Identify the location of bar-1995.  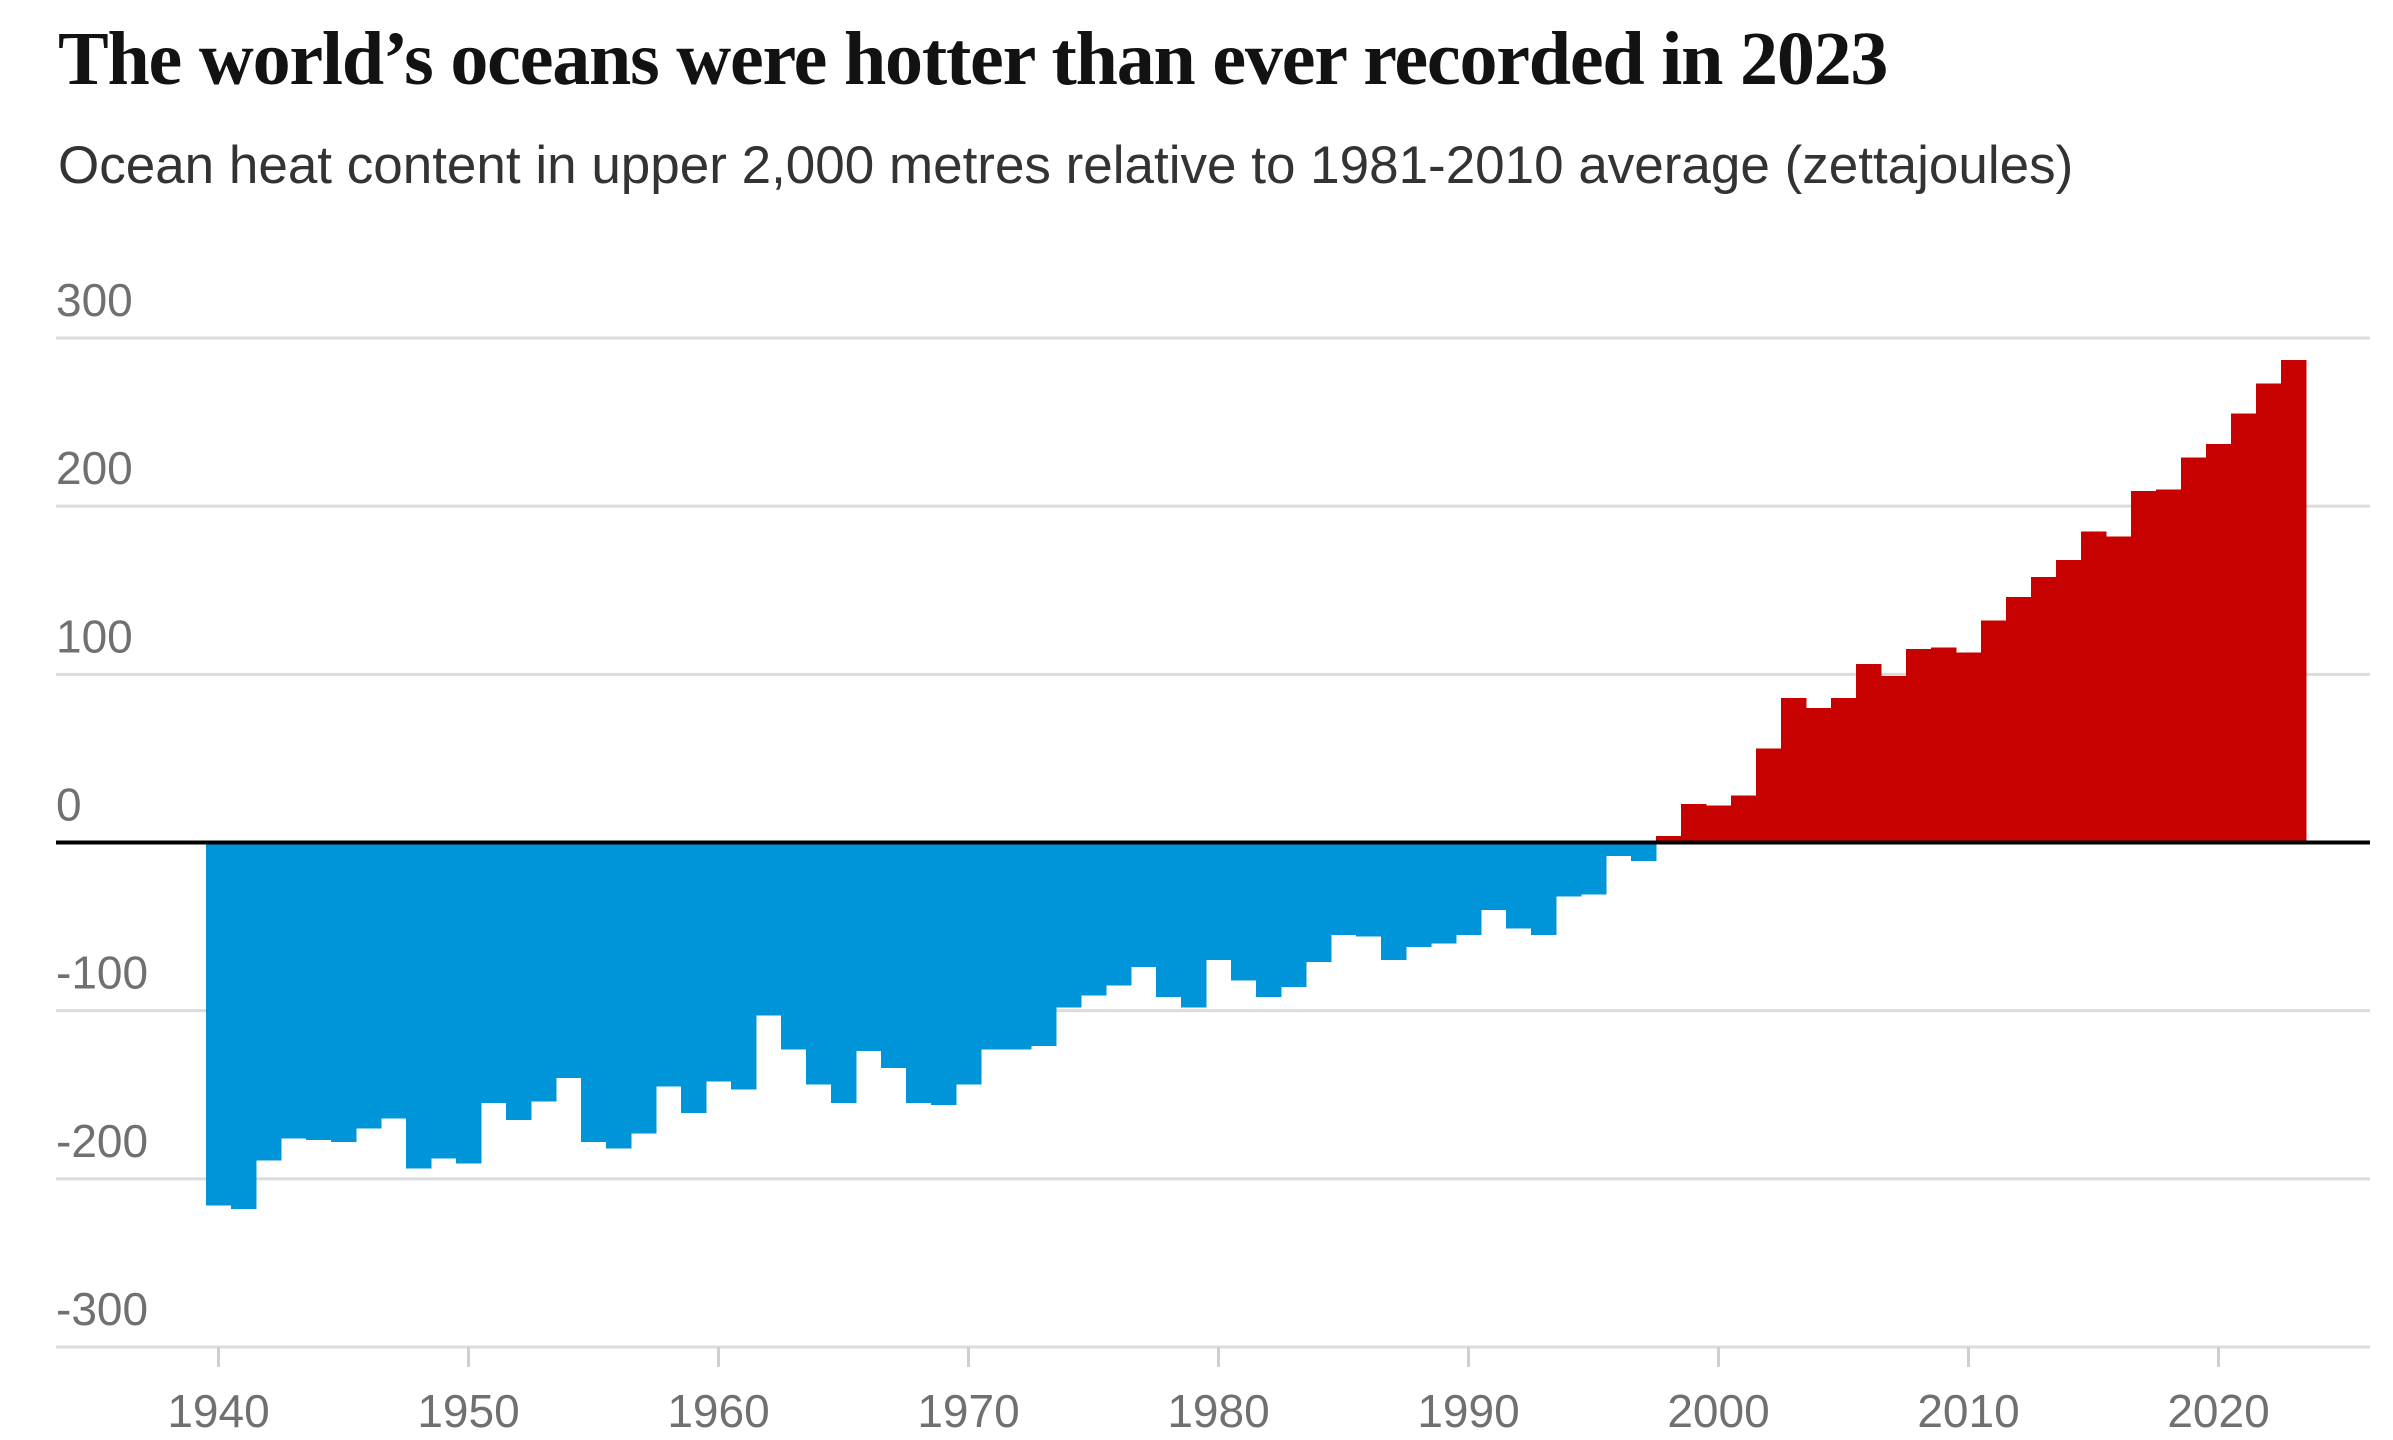
(1594, 868).